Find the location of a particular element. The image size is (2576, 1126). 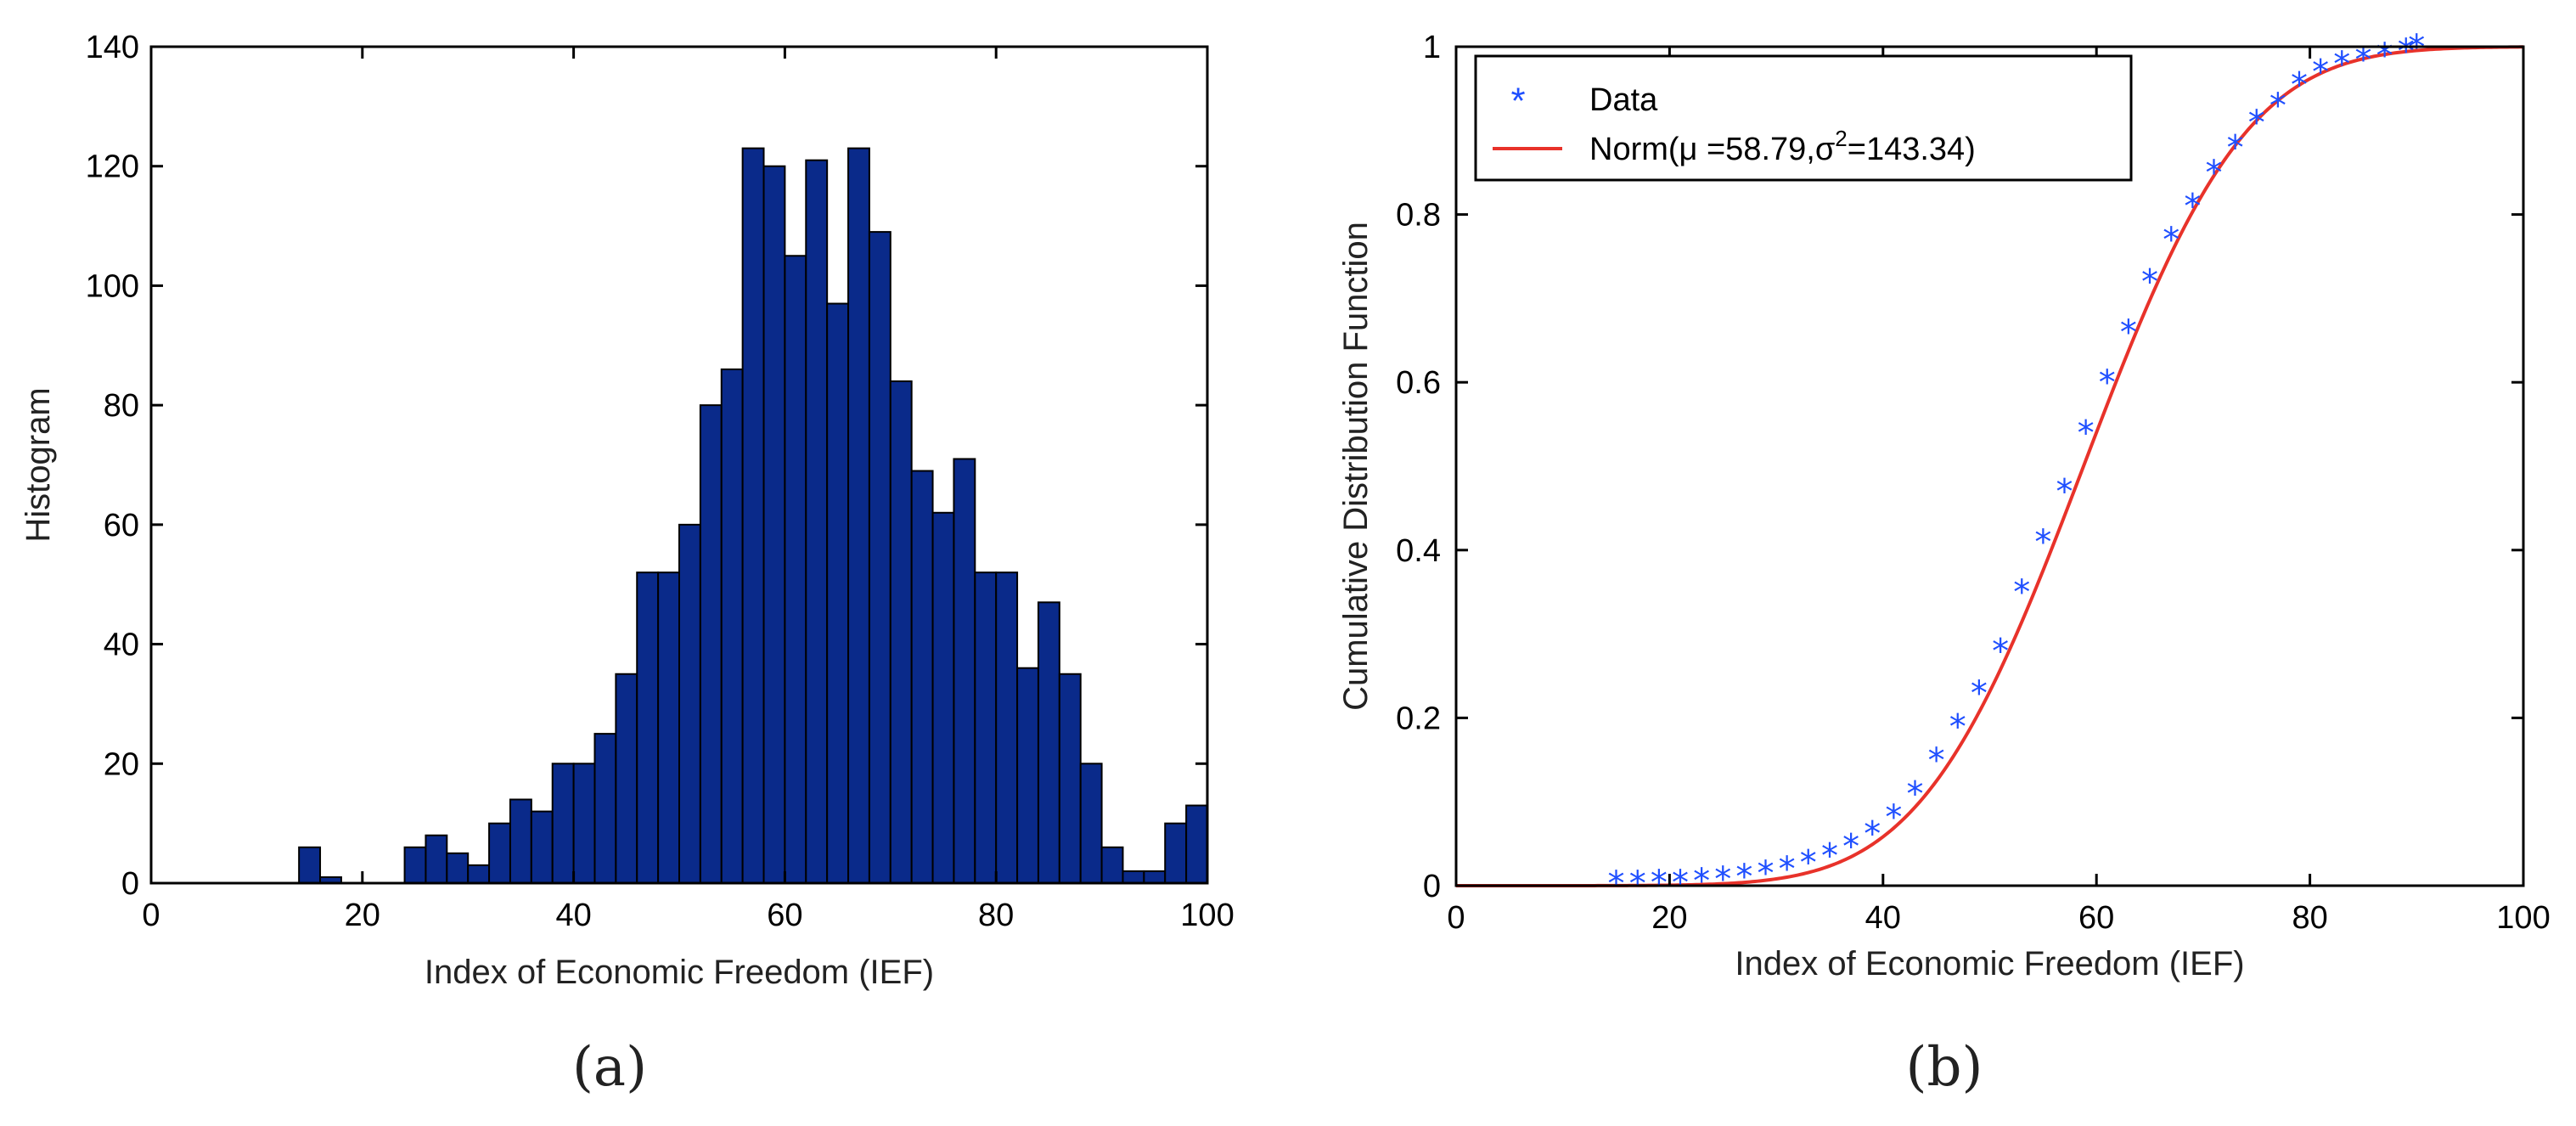

y-tick-label: 0.4 is located at coordinates (1418, 551).